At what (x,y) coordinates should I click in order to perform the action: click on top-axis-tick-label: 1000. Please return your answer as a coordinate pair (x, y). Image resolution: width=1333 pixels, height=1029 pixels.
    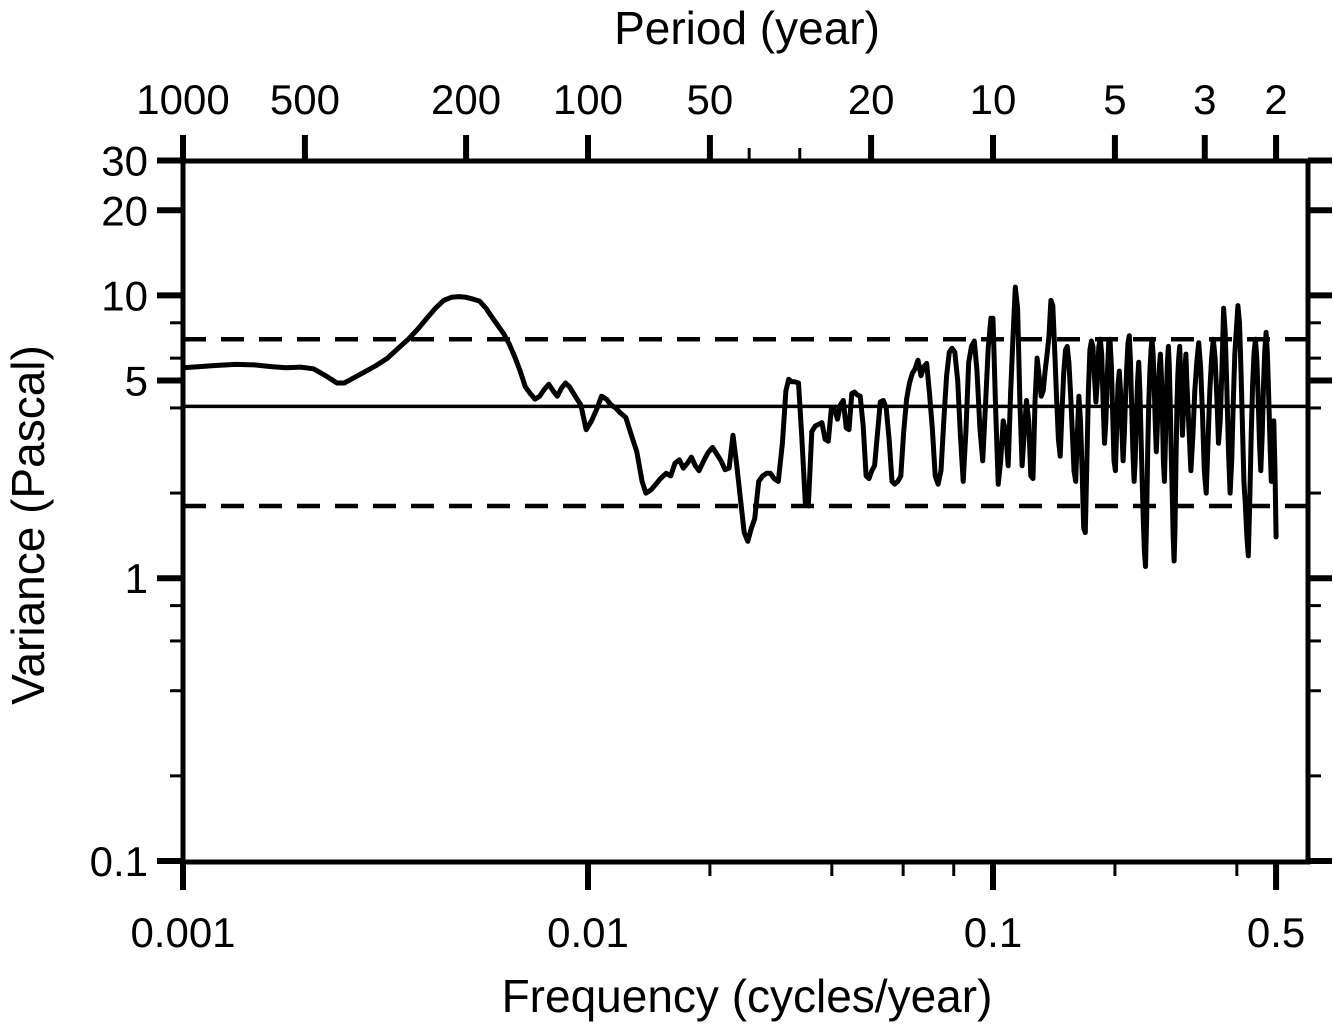
    Looking at the image, I should click on (182, 99).